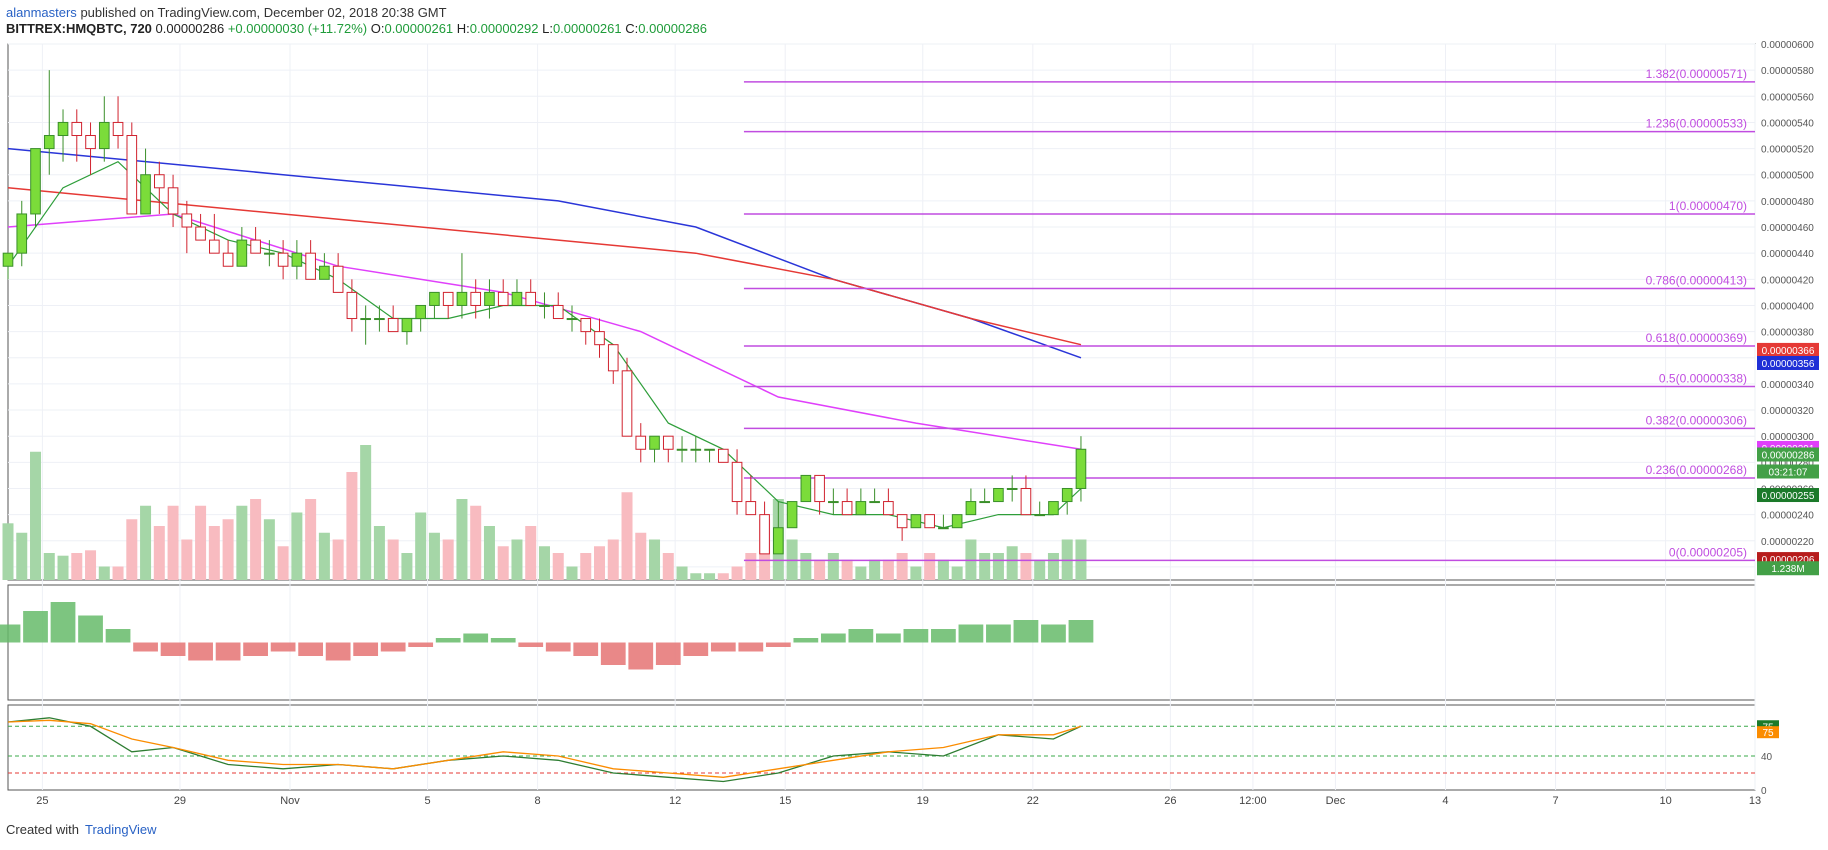 This screenshot has width=1828, height=850. What do you see at coordinates (180, 801) in the screenshot?
I see `time-tick-label: 29` at bounding box center [180, 801].